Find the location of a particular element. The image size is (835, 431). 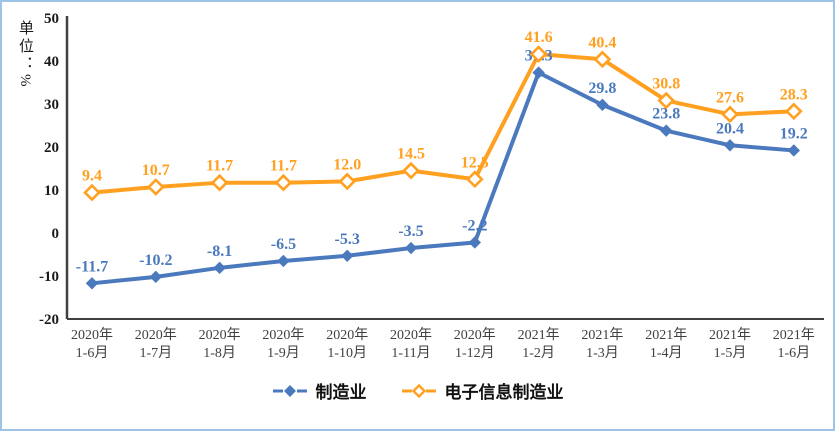

data-label: -10.2 is located at coordinates (155, 260).